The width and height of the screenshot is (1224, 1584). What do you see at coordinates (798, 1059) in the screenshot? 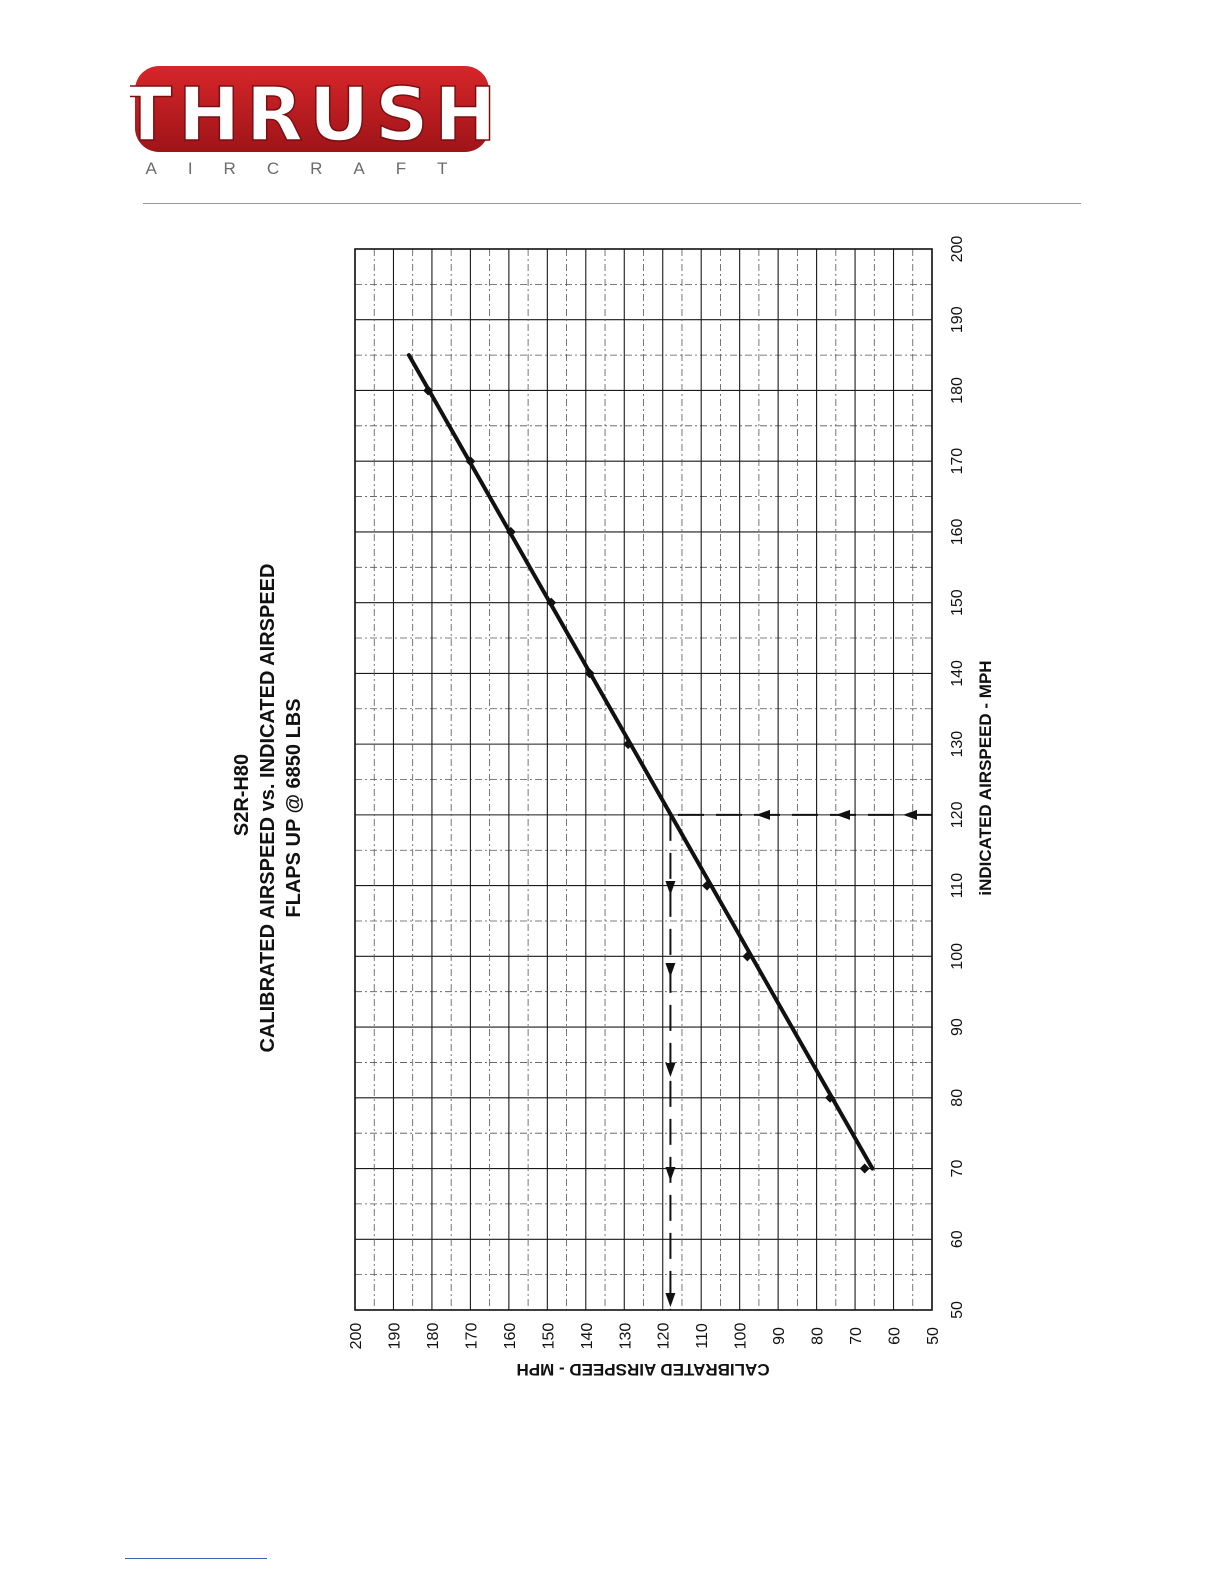
I see `example-guide-lines` at bounding box center [798, 1059].